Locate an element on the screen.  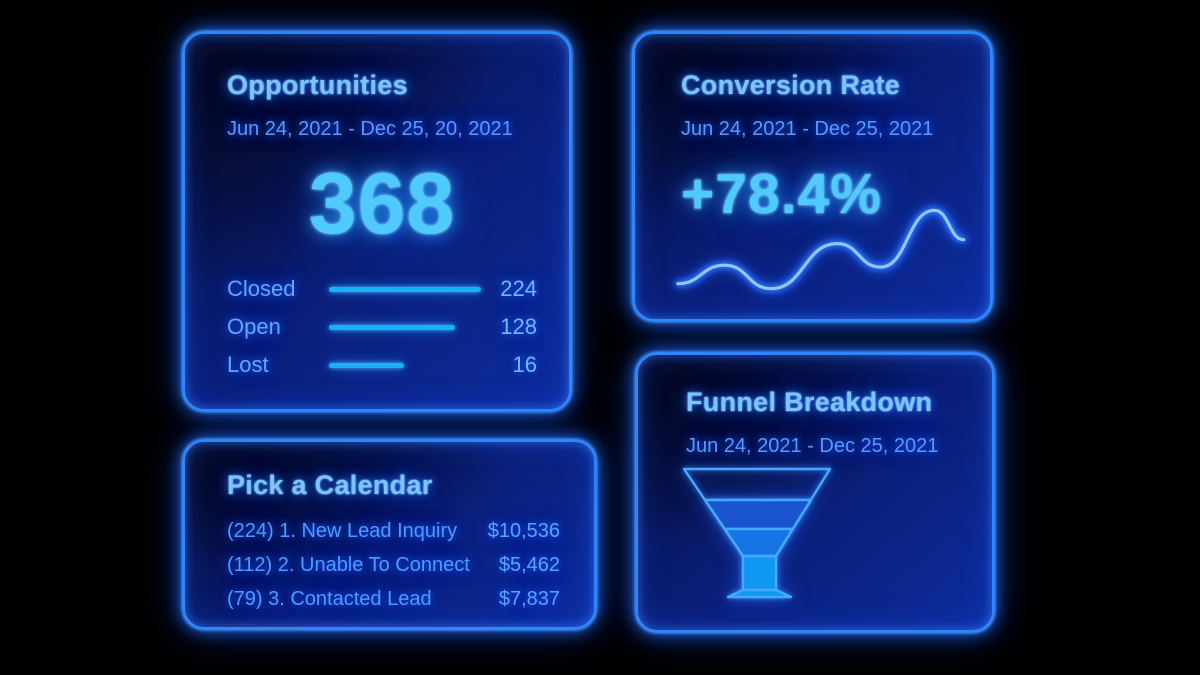
funnel-breakdown-title: Funnel Breakdown is located at coordinates (809, 402).